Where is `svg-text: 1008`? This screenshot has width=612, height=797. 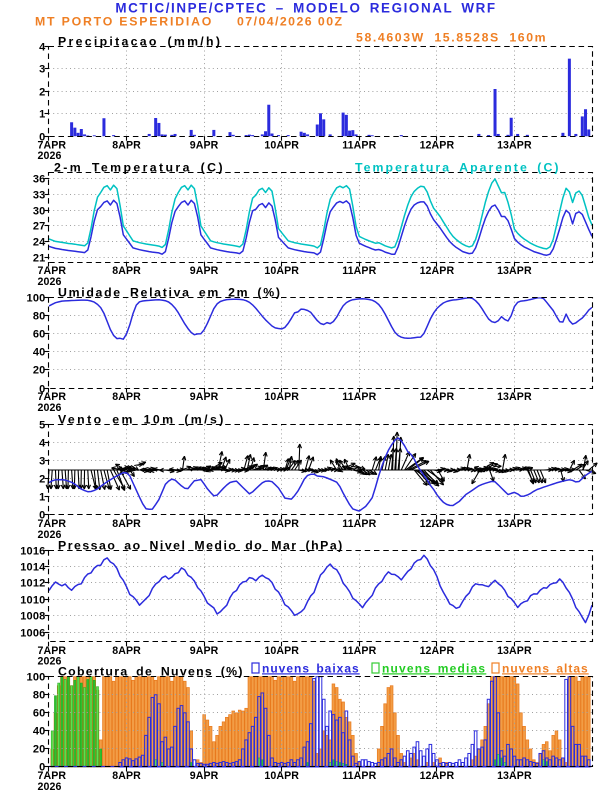
svg-text: 1008 is located at coordinates (32, 617).